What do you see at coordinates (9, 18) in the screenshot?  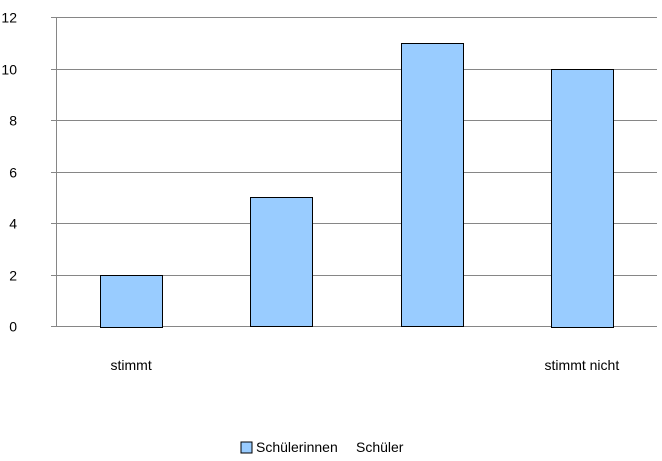 I see `y-tick-label: 12` at bounding box center [9, 18].